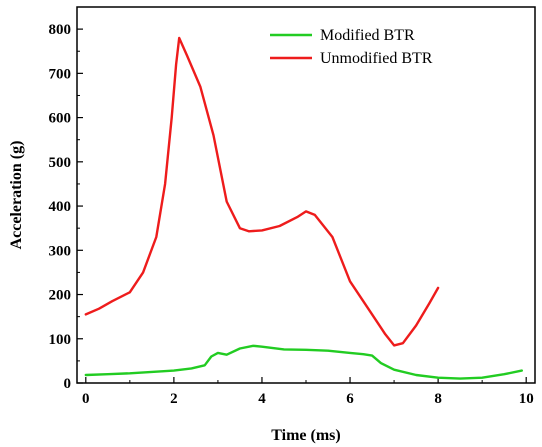 The height and width of the screenshot is (447, 542). Describe the element at coordinates (60, 296) in the screenshot. I see `y-tick-label: 200` at that location.